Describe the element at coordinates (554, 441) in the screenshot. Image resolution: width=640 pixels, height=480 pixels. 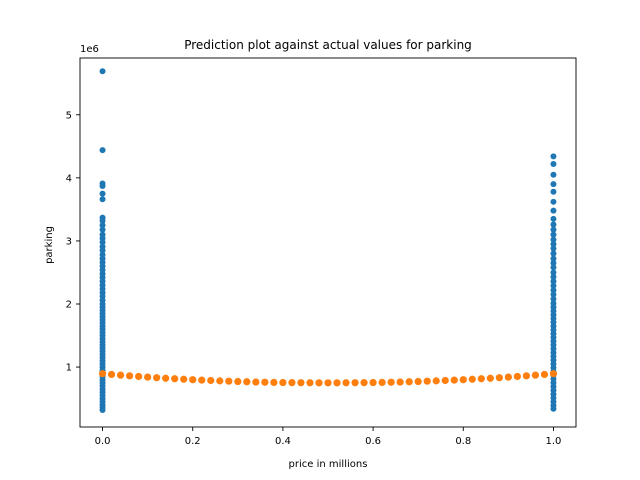
I see `x-tick-label: 1.0` at that location.